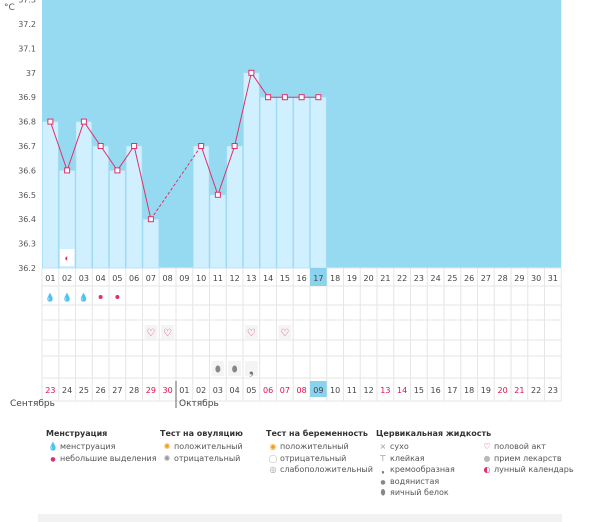  What do you see at coordinates (27, 48) in the screenshot?
I see `y-tick-label: 37.1` at bounding box center [27, 48].